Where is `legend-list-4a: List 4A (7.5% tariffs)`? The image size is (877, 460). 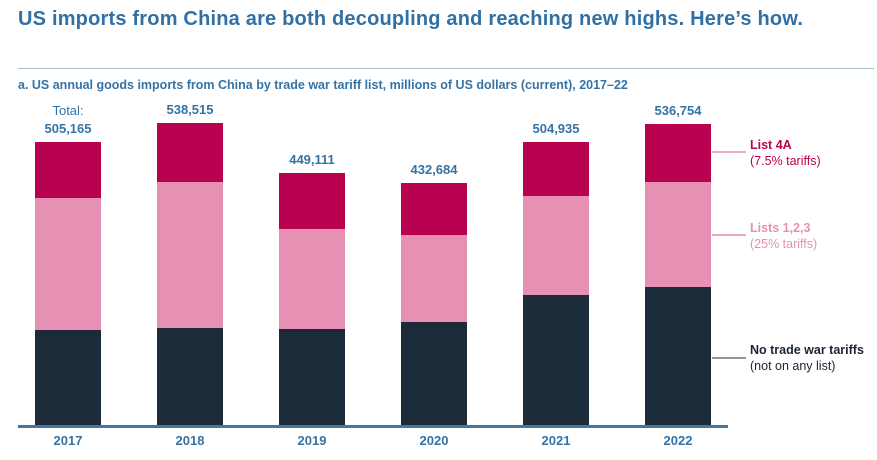
legend-list-4a: List 4A (7.5% tariffs) is located at coordinates (785, 153).